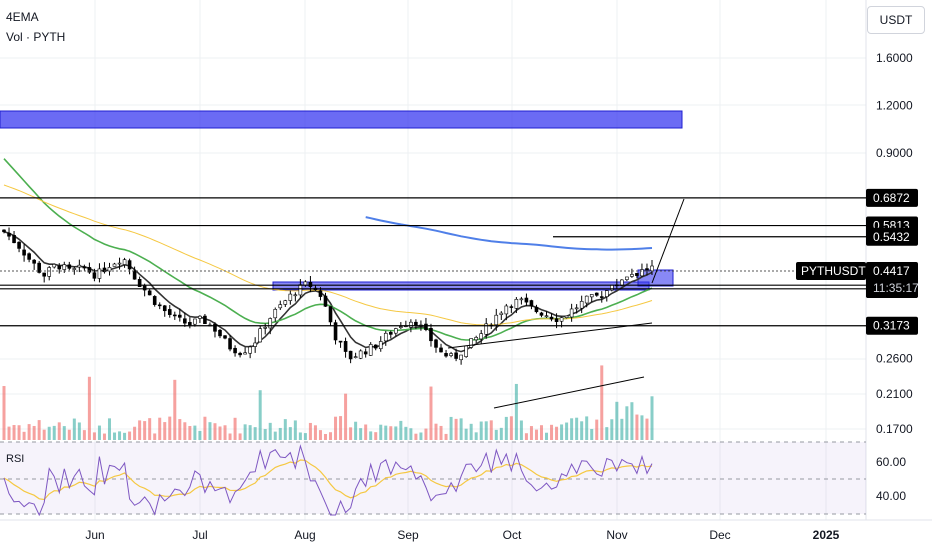  I want to click on rsi-line, so click(328, 480).